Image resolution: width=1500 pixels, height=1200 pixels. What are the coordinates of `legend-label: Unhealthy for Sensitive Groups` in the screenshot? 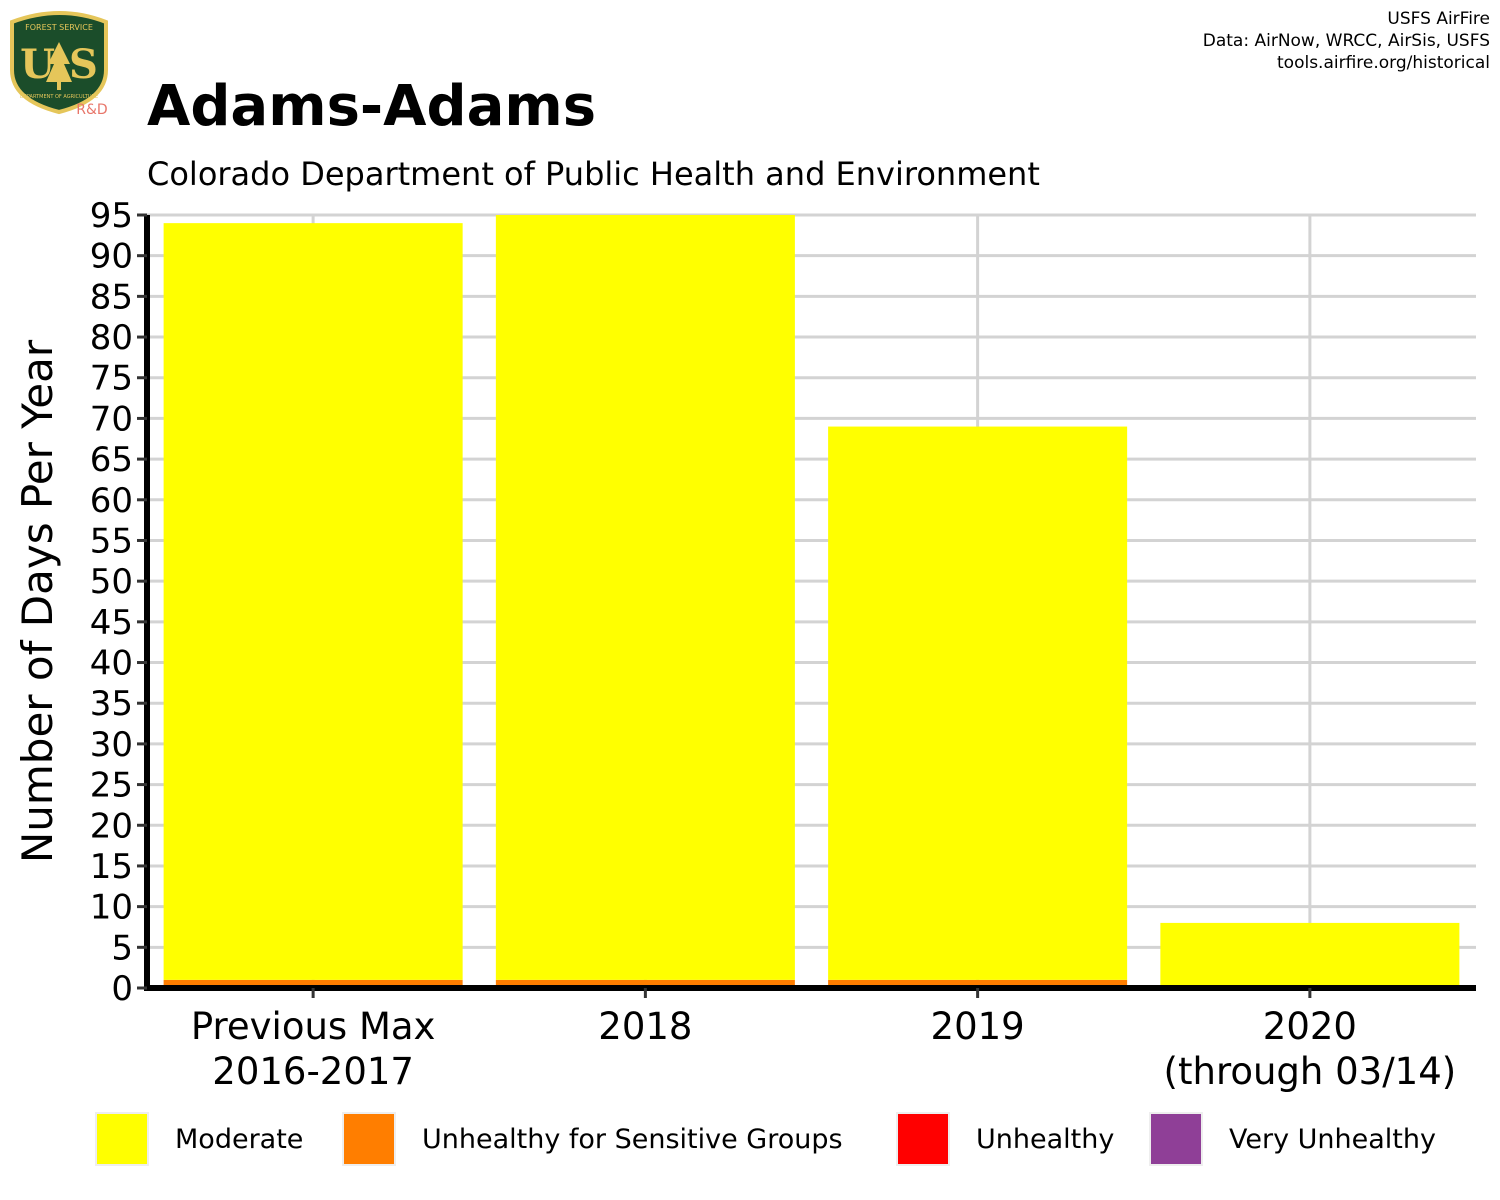 It's located at (632, 1139).